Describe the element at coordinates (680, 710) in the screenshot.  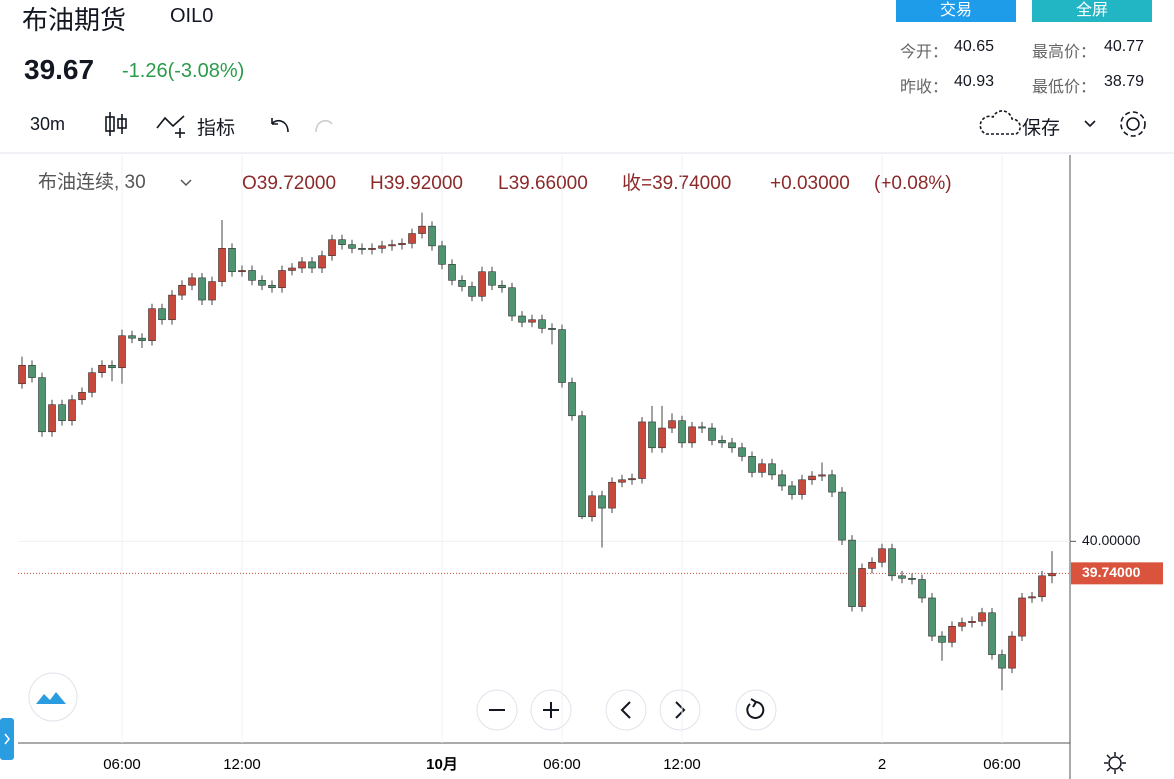
I see `scroll-right` at that location.